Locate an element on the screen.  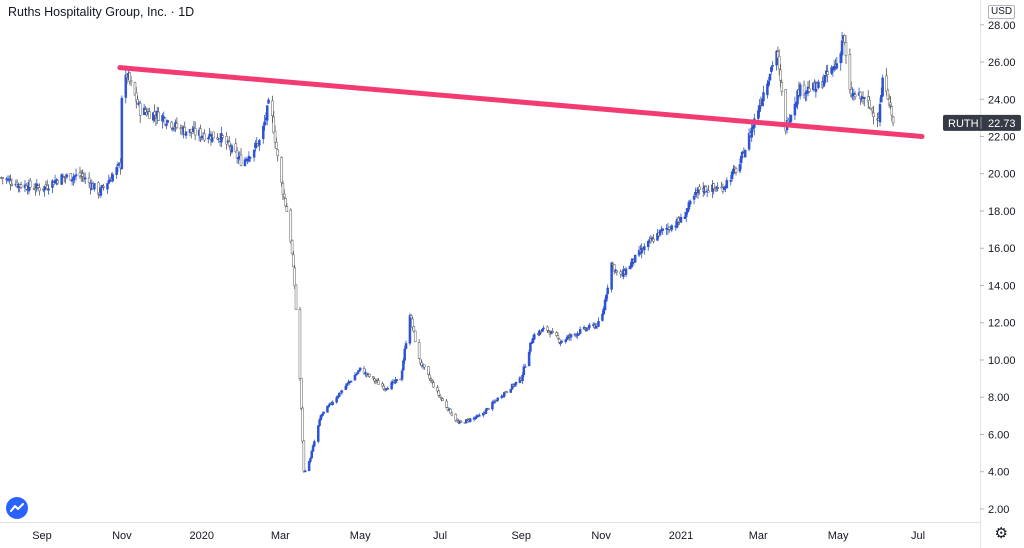
gear-icon: ⚙ is located at coordinates (1001, 533).